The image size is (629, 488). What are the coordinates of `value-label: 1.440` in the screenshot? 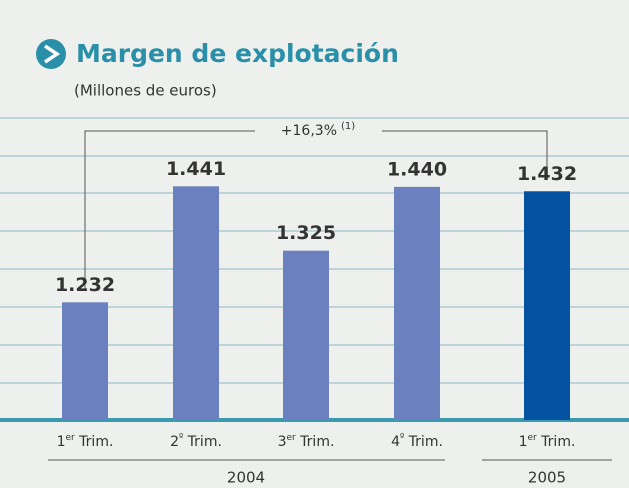 It's located at (417, 169).